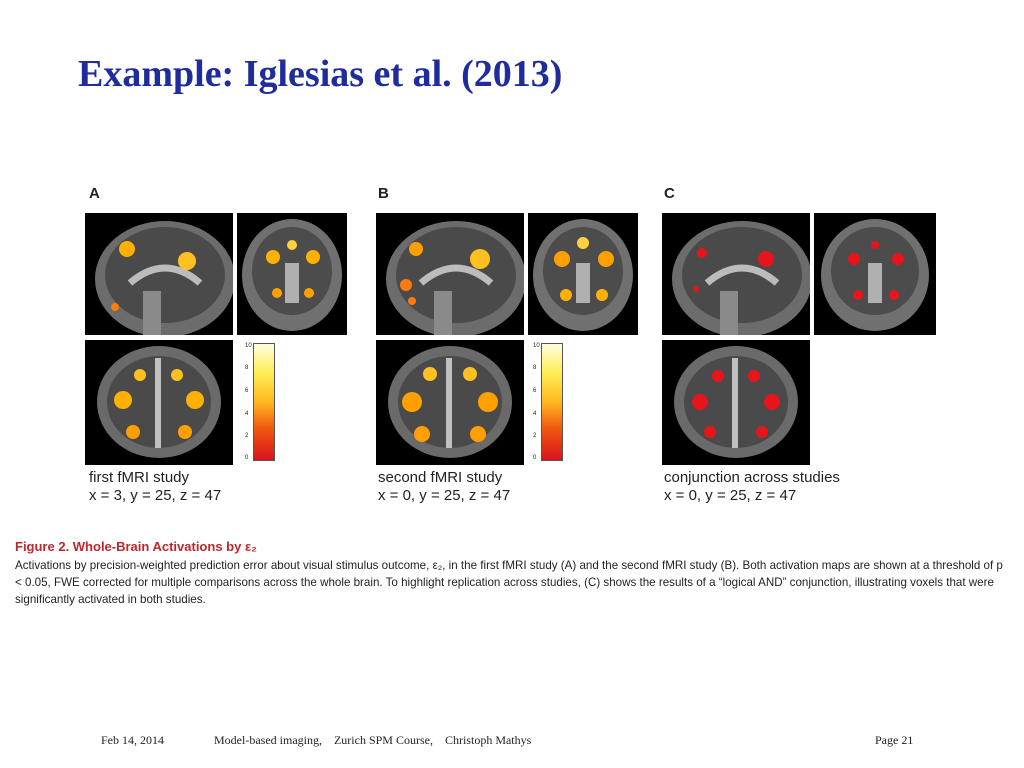 This screenshot has height=768, width=1024. Describe the element at coordinates (132, 740) in the screenshot. I see `footer-date: Feb 14, 2014` at that location.